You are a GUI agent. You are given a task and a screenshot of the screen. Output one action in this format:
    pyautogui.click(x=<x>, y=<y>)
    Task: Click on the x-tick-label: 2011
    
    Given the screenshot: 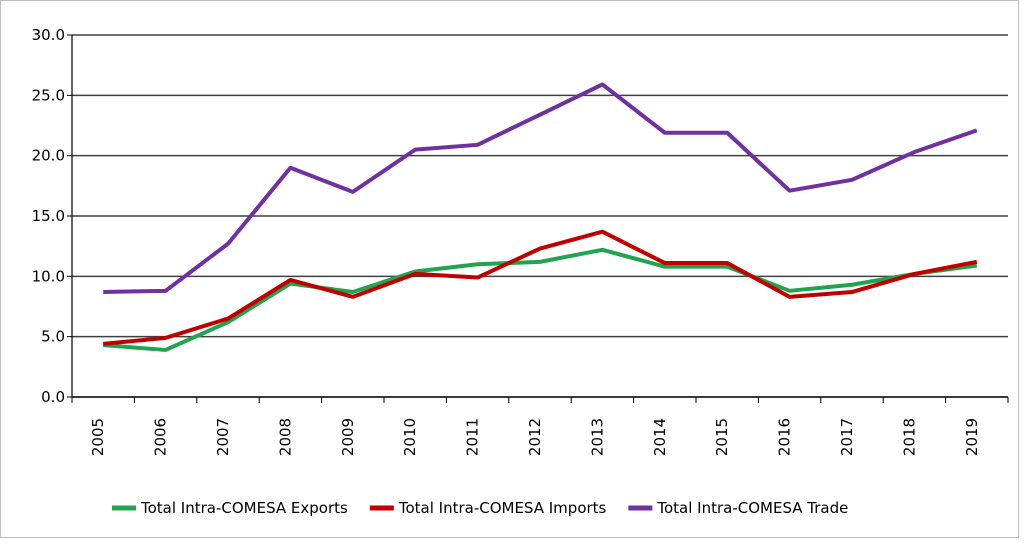 What is the action you would take?
    pyautogui.click(x=473, y=437)
    